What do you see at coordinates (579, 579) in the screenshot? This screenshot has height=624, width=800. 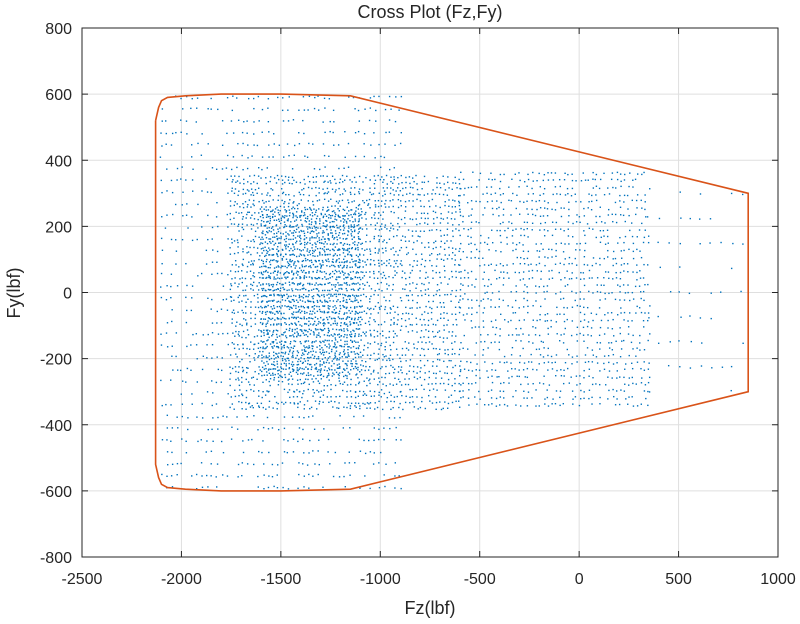 I see `x-tick-label: 0` at bounding box center [579, 579].